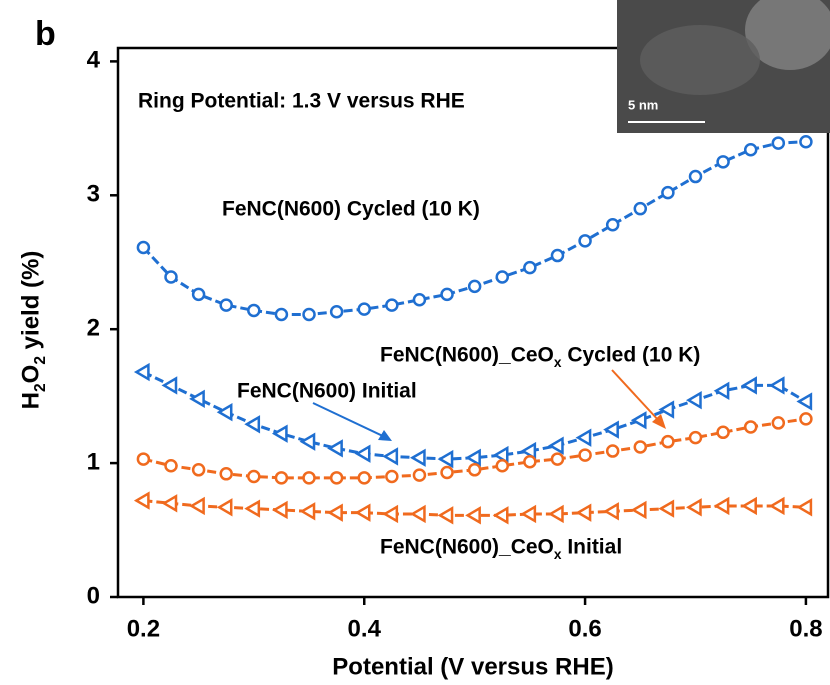 The image size is (830, 685). Describe the element at coordinates (584, 628) in the screenshot. I see `x-tick-label: 0.6` at that location.